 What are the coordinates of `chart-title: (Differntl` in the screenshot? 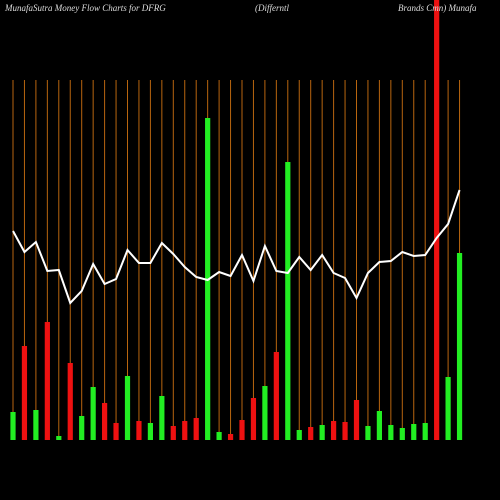 It's located at (272, 8).